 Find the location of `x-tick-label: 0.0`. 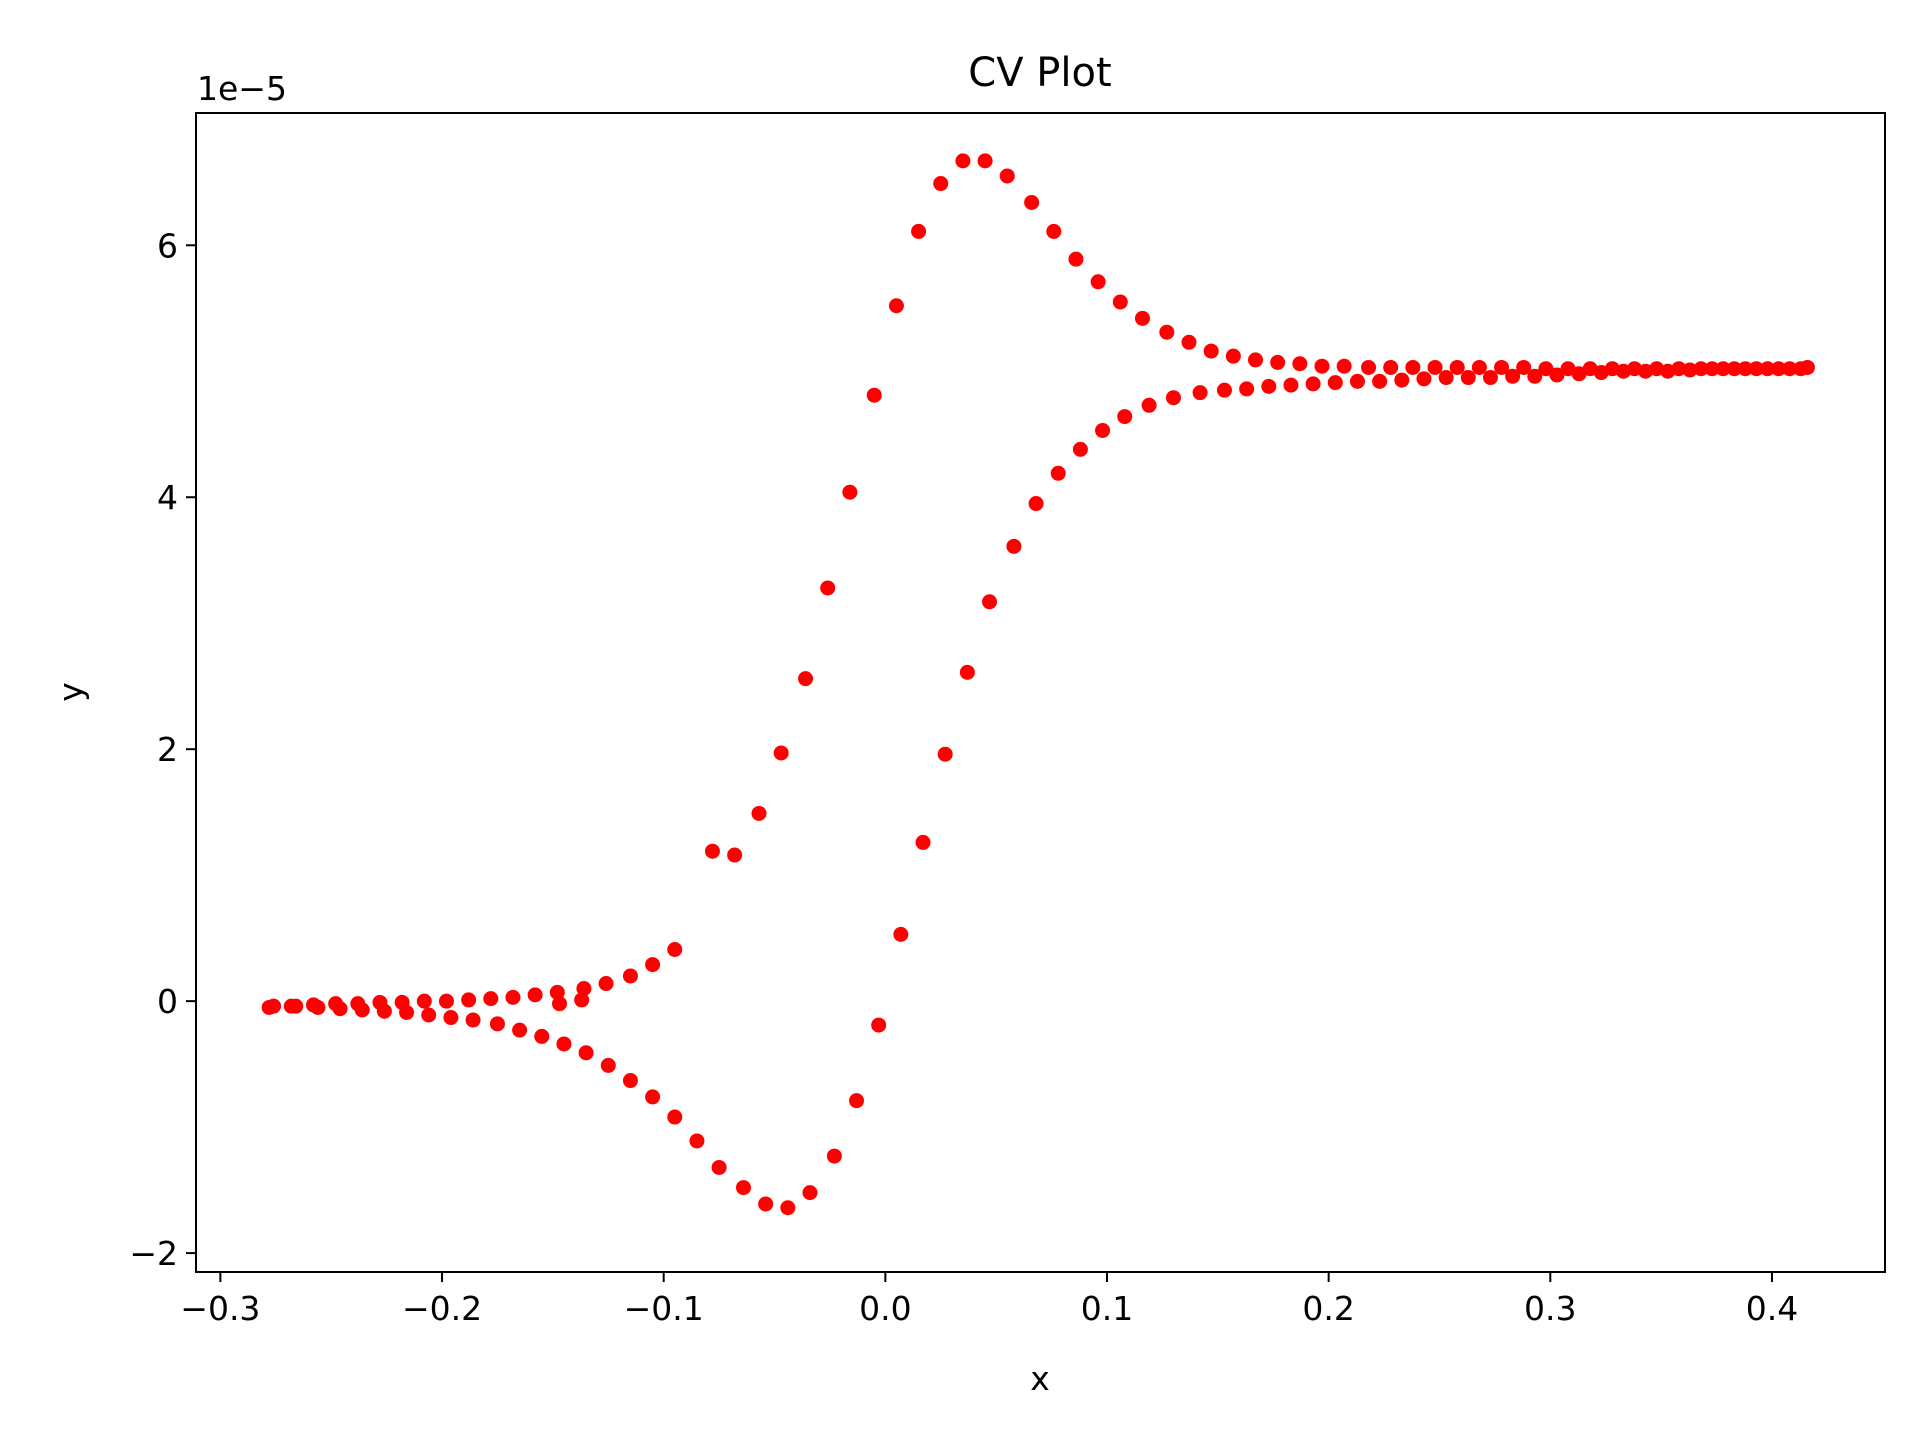

x-tick-label: 0.0 is located at coordinates (885, 1308).